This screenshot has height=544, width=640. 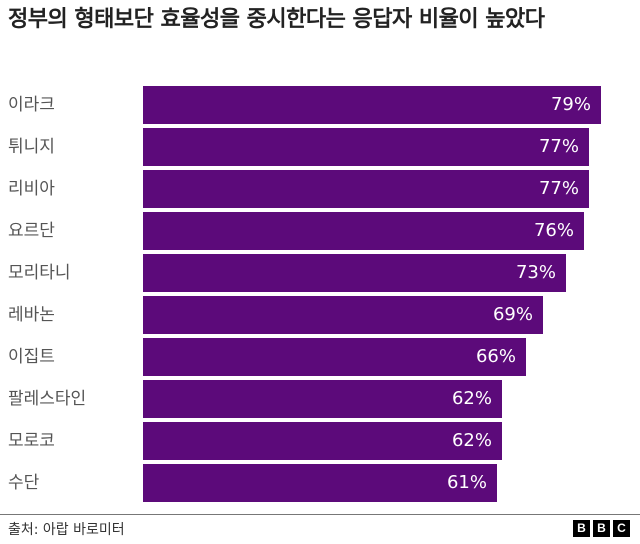 What do you see at coordinates (31, 441) in the screenshot?
I see `category-label: 모로코` at bounding box center [31, 441].